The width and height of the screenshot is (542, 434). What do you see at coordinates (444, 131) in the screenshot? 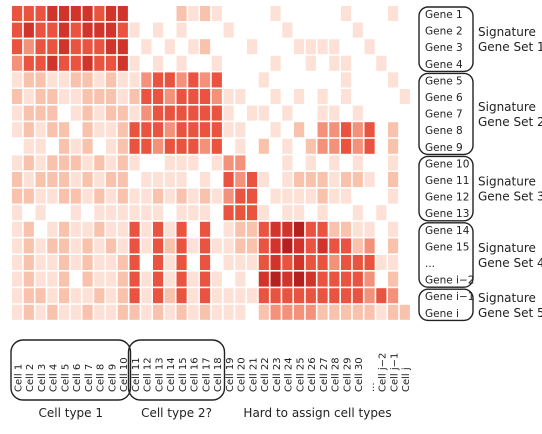
I see `gene-label: Gene 8` at bounding box center [444, 131].